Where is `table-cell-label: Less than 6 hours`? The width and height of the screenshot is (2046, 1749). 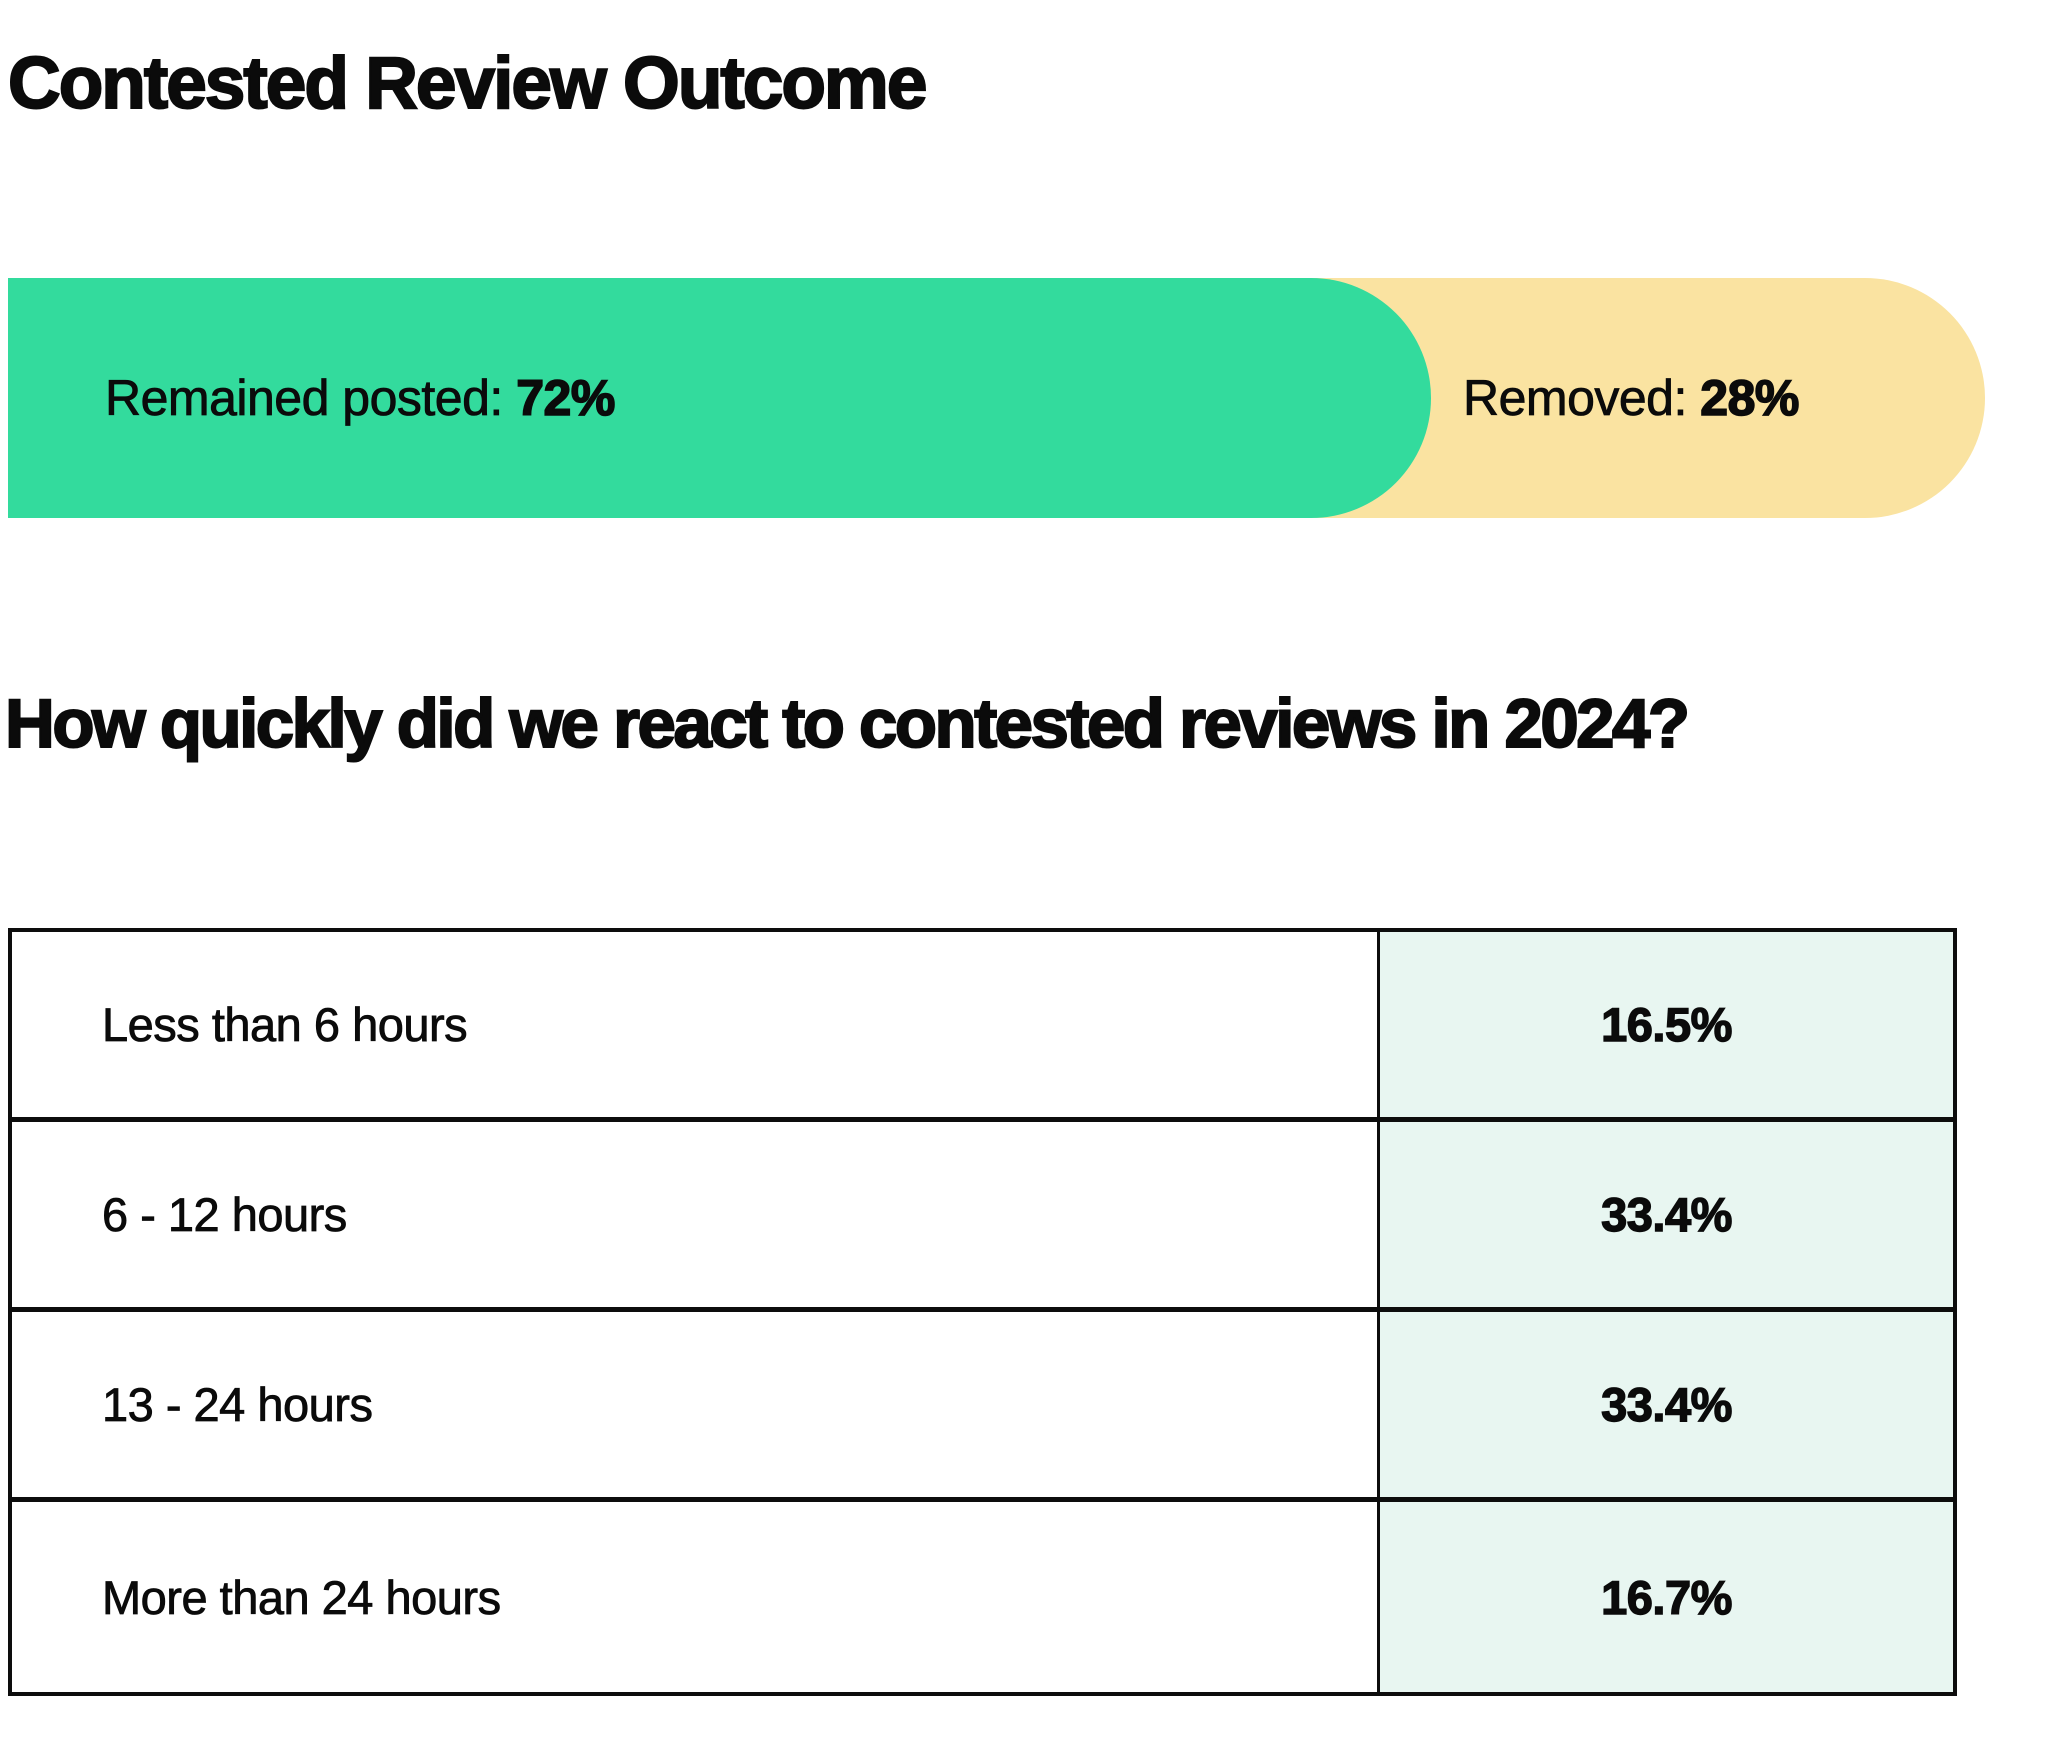
table-cell-label: Less than 6 hours is located at coordinates (696, 1024).